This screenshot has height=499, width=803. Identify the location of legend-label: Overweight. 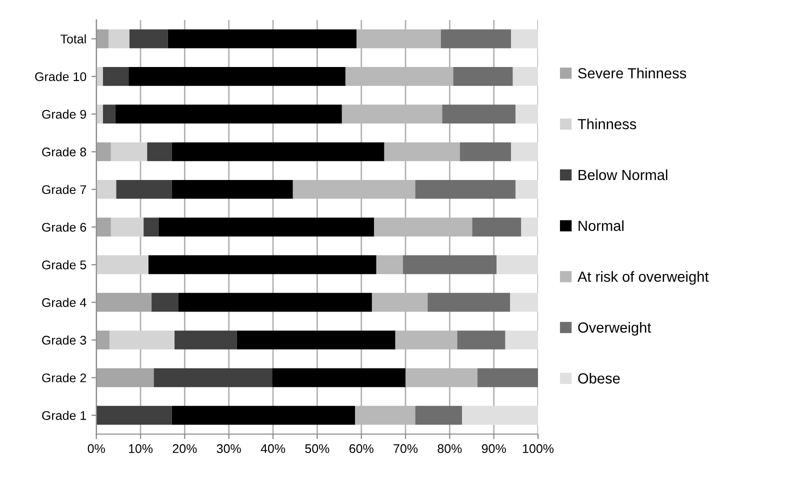
(615, 329).